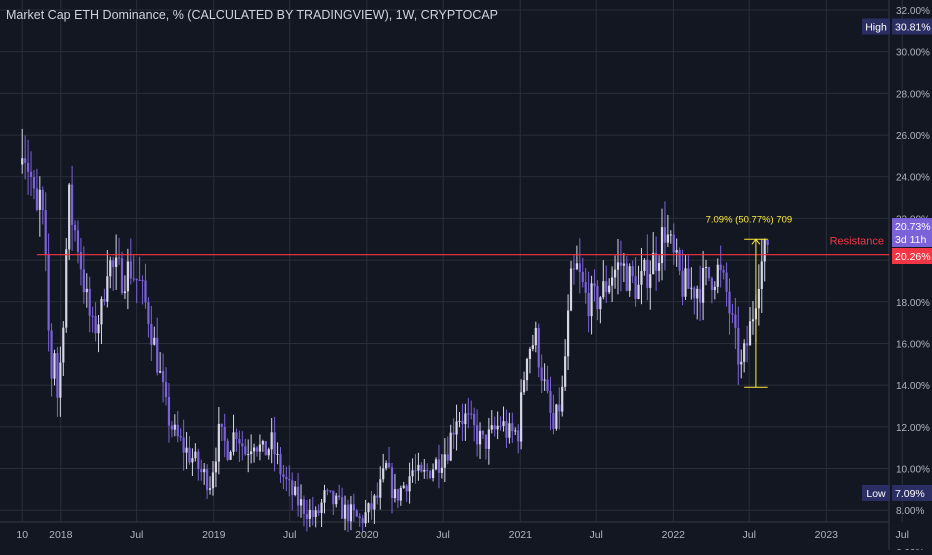 This screenshot has height=555, width=932. I want to click on y-tick-label: 16.00%, so click(913, 344).